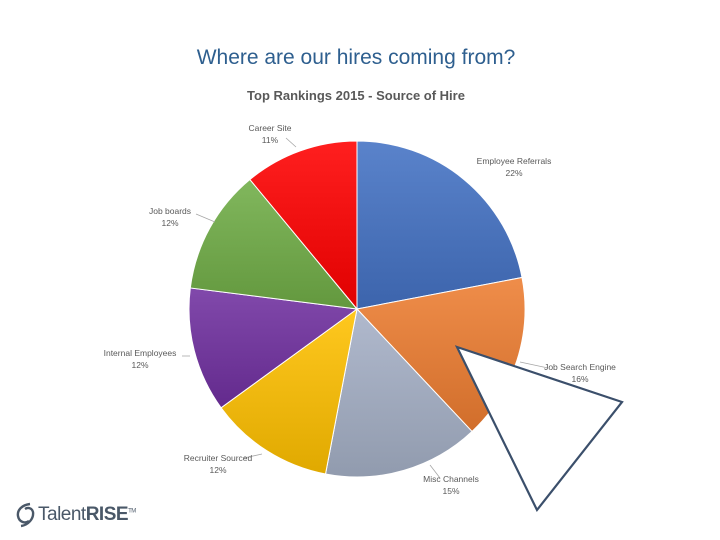 This screenshot has width=720, height=540. What do you see at coordinates (539, 429) in the screenshot?
I see `pointer-arrow-shape` at bounding box center [539, 429].